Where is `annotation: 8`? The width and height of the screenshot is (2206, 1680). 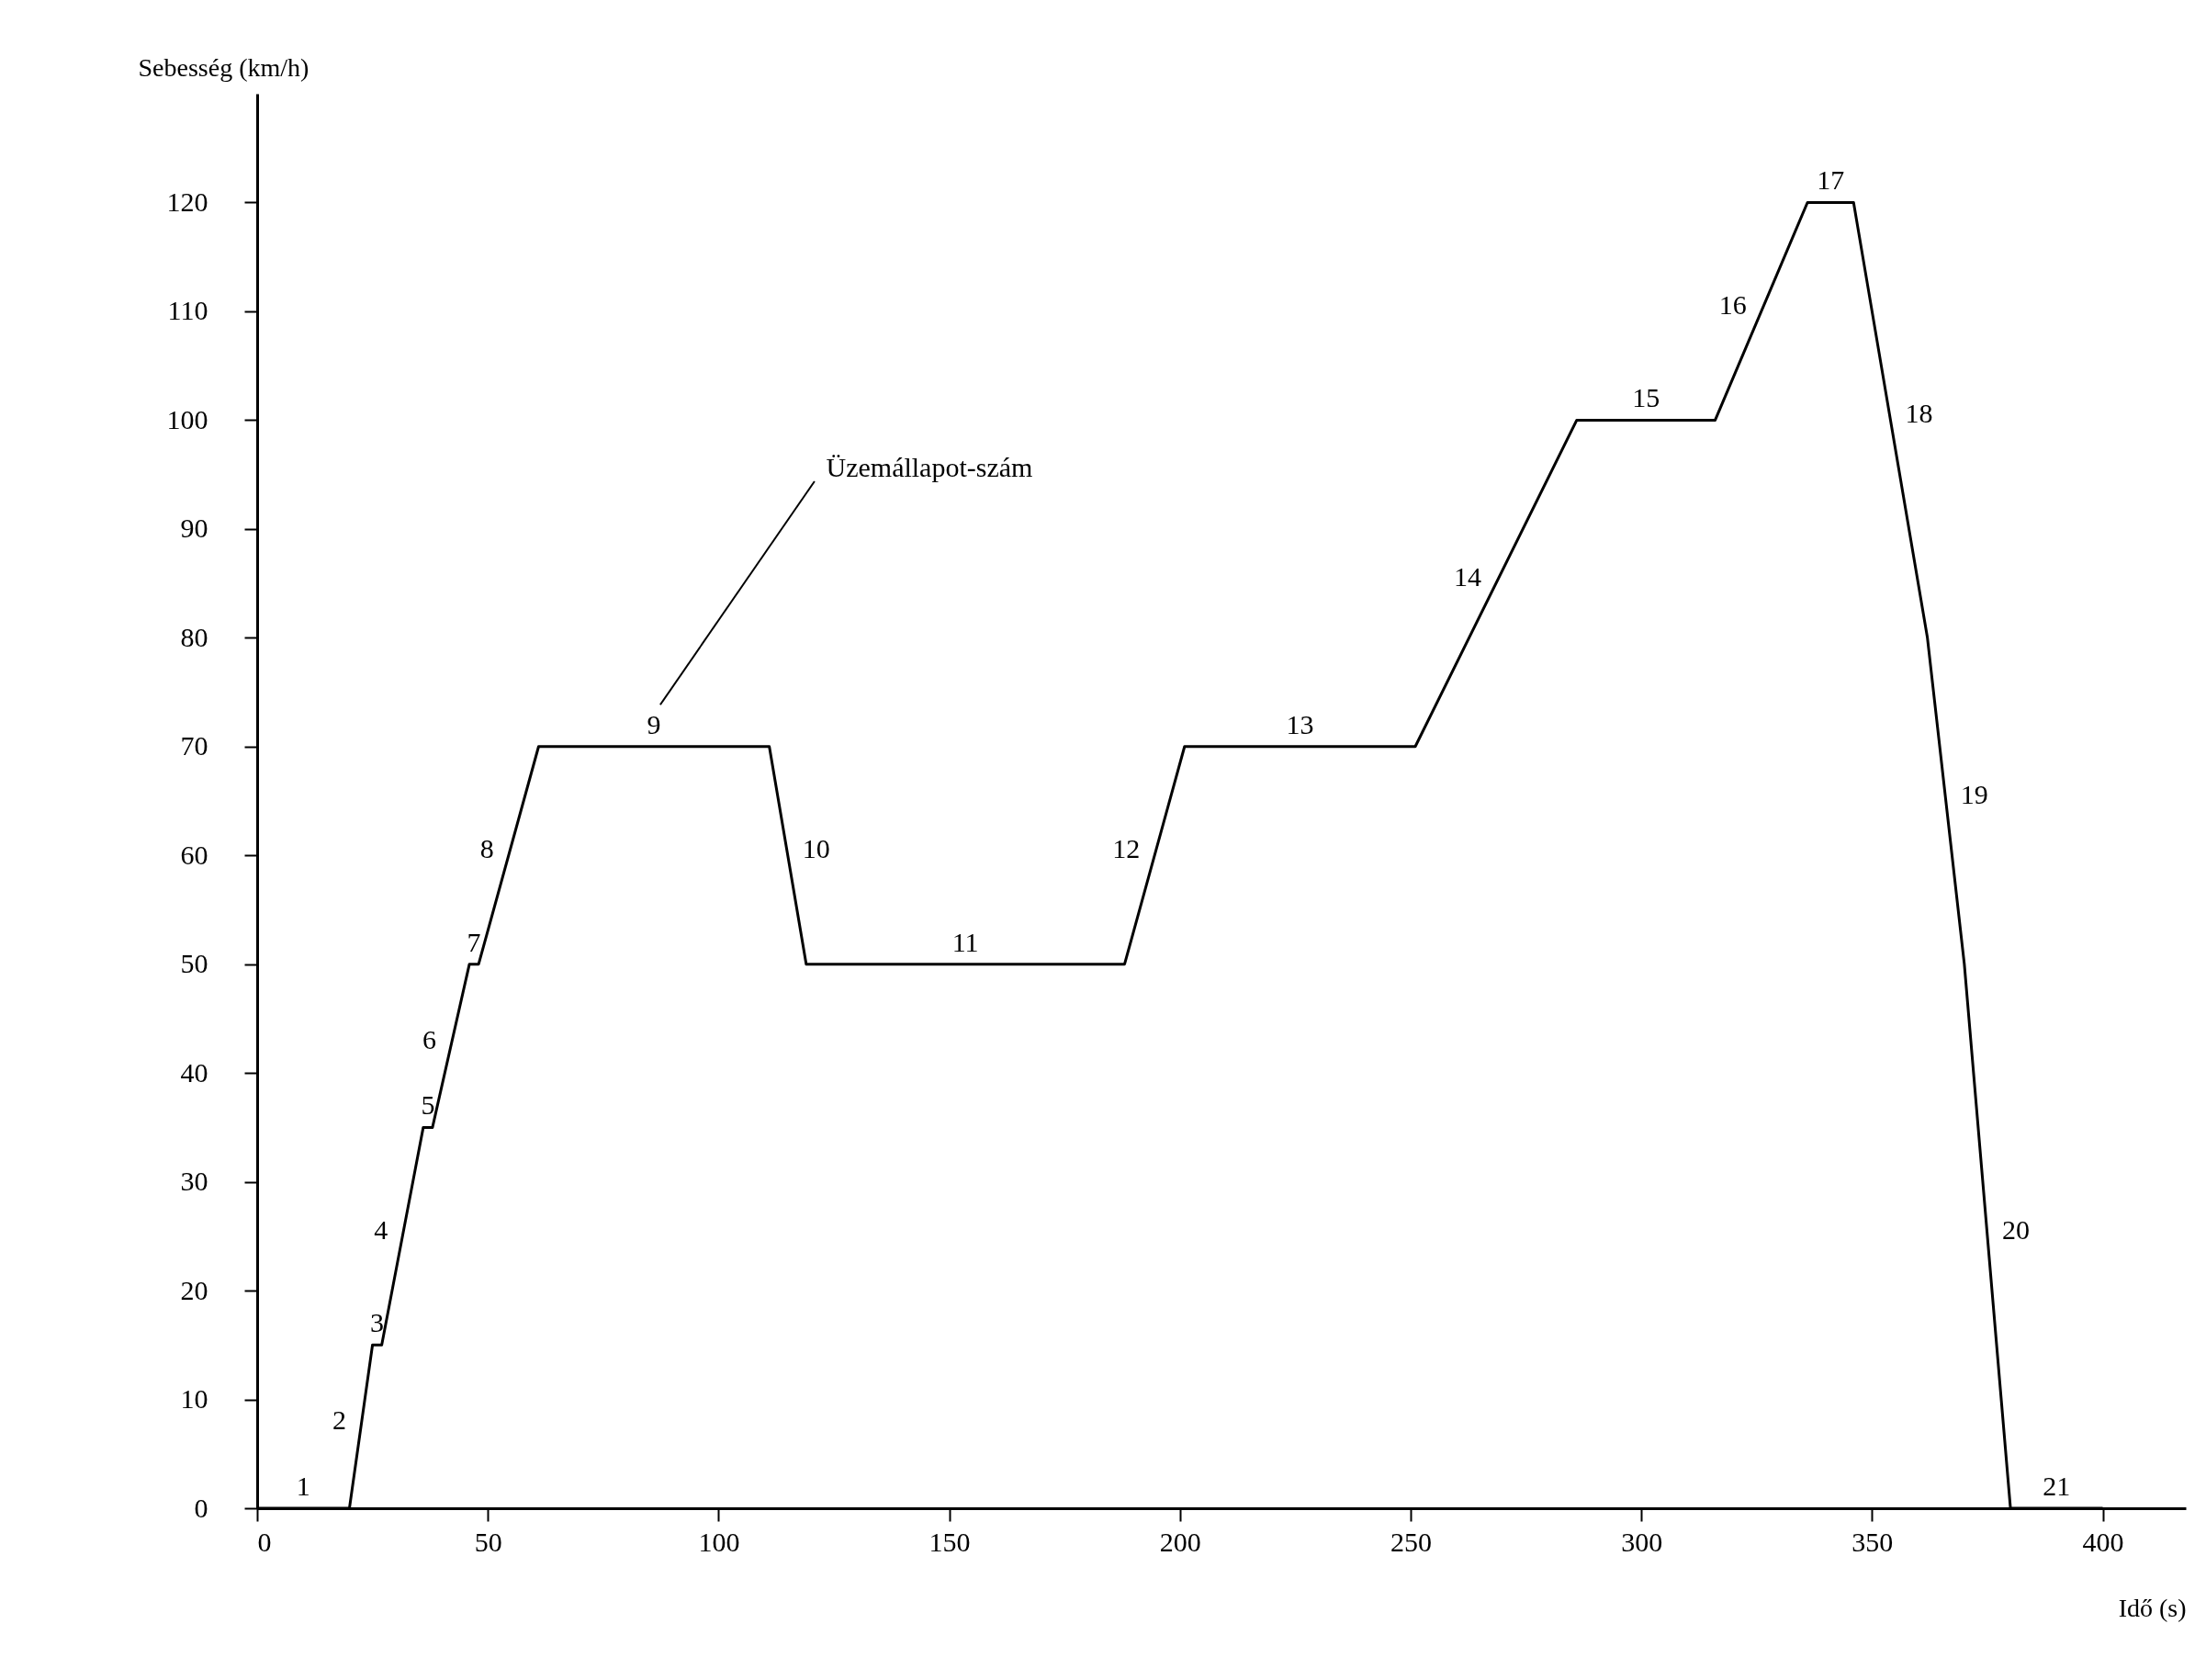
annotation: 8 is located at coordinates (486, 848).